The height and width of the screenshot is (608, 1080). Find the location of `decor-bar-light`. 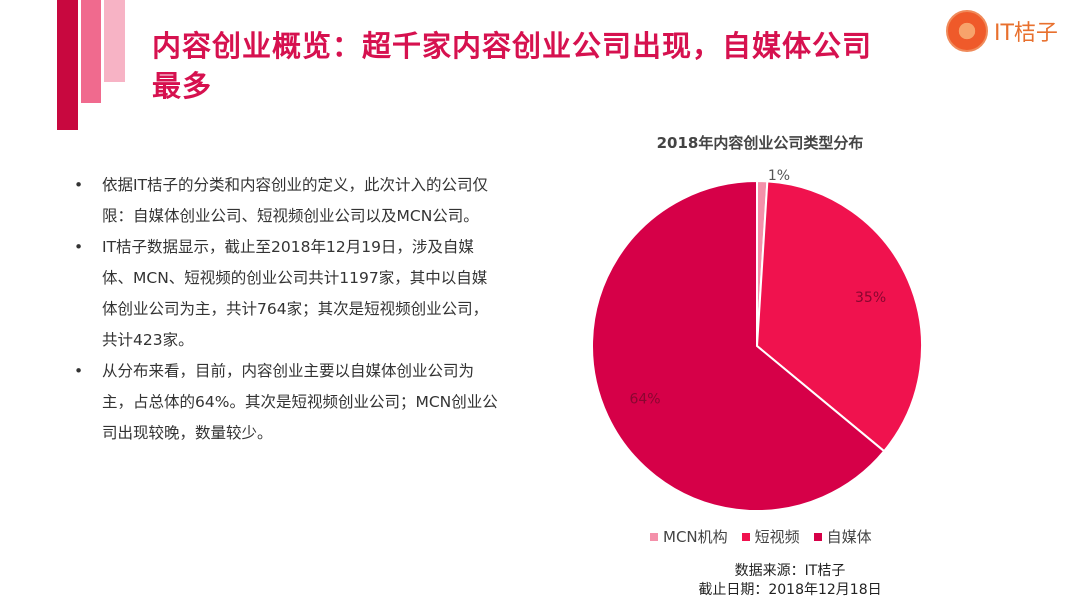

decor-bar-light is located at coordinates (114, 41).